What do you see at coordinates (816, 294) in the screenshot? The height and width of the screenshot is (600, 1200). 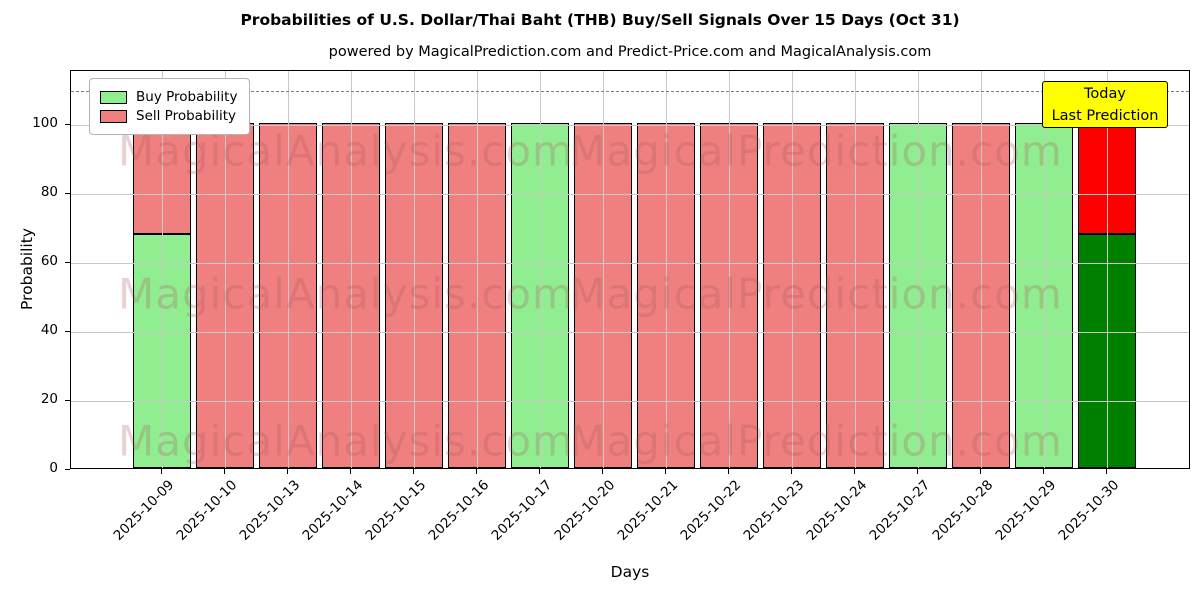 I see `watermark-prediction-1: MagicalPrediction.com` at bounding box center [816, 294].